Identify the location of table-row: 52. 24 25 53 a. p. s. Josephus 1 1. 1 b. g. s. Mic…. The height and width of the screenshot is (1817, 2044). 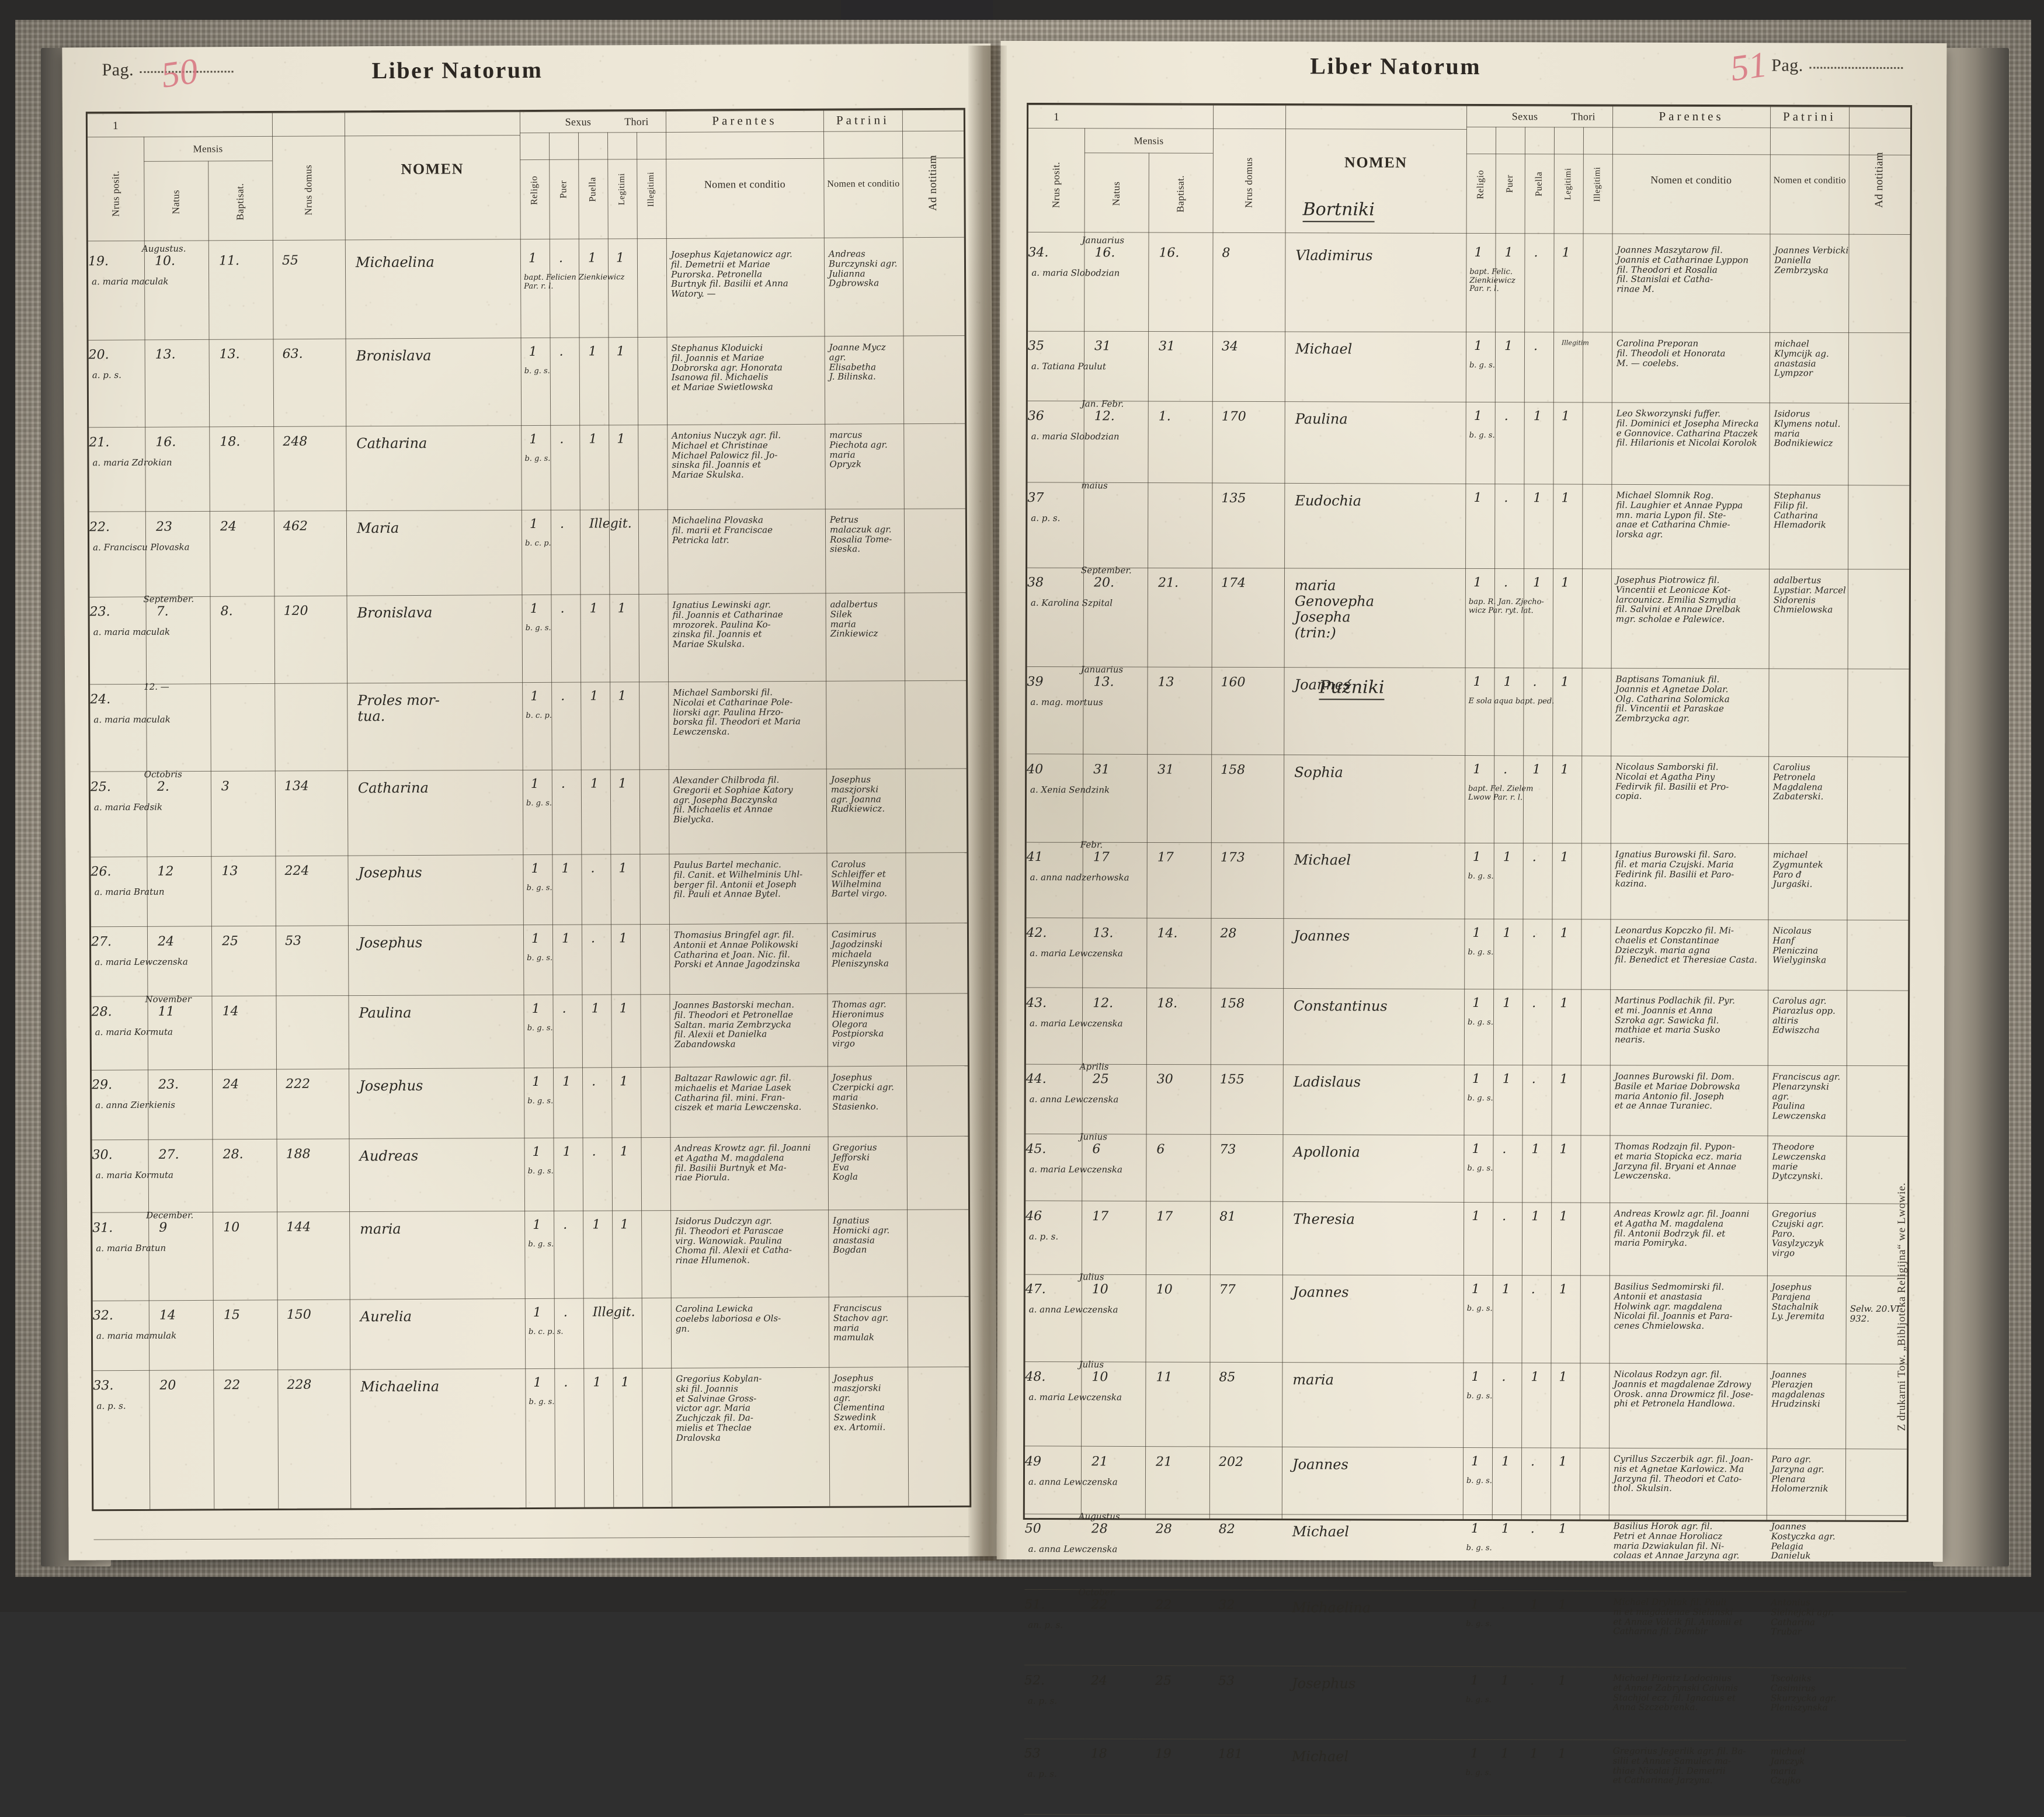
(1465, 1703).